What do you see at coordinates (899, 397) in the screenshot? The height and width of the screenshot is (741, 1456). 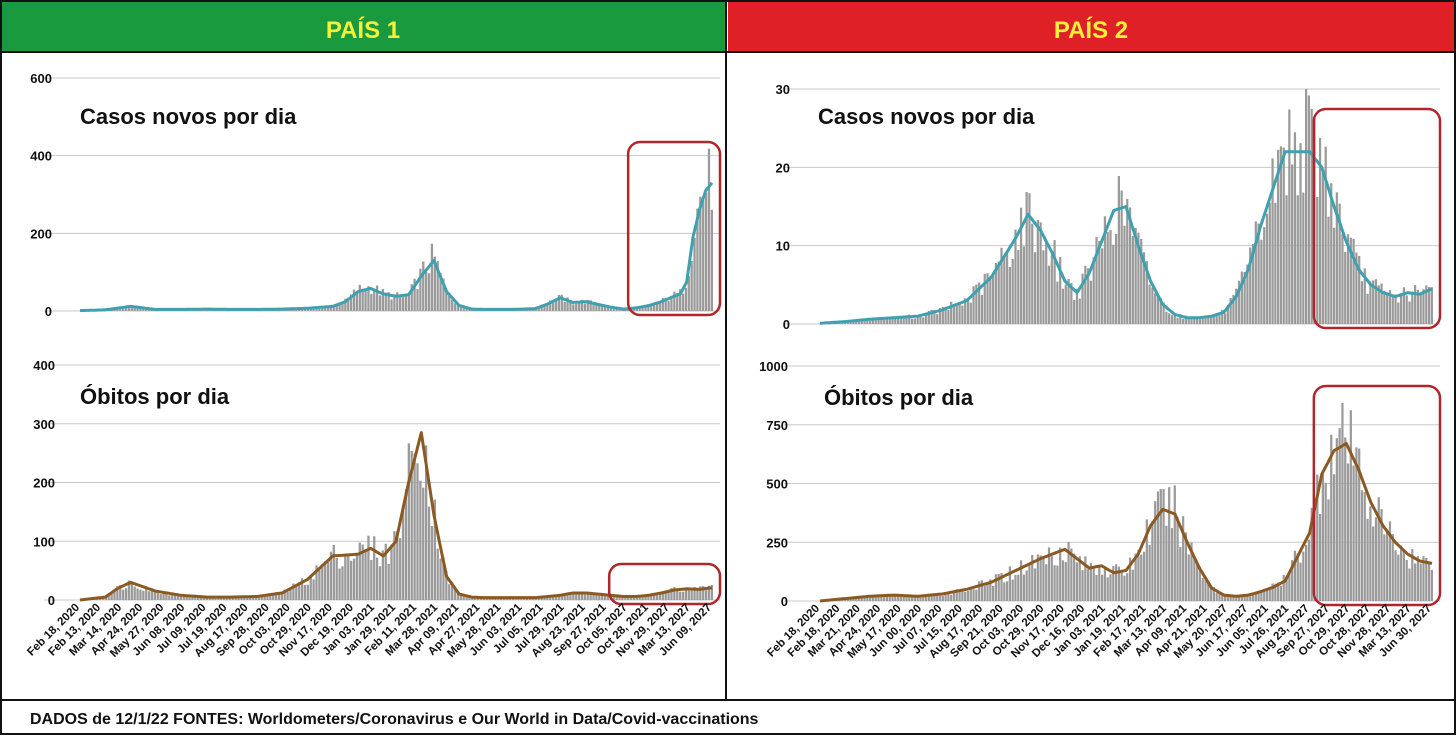 I see `chart-title: Óbitos por dia` at bounding box center [899, 397].